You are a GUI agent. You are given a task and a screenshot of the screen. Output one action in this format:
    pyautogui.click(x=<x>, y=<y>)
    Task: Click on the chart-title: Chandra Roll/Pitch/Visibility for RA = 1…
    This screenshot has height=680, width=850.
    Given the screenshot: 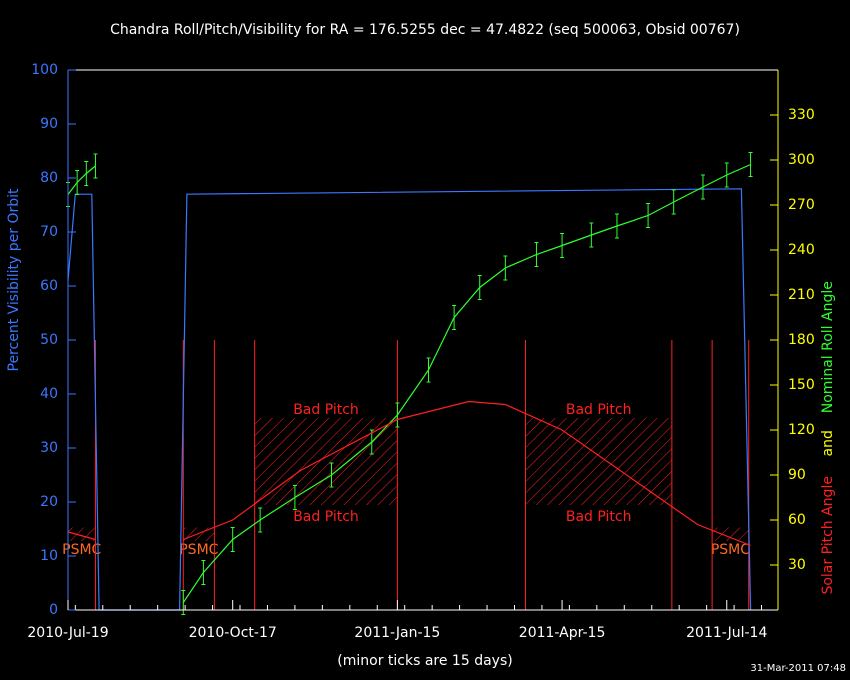 What is the action you would take?
    pyautogui.click(x=425, y=30)
    